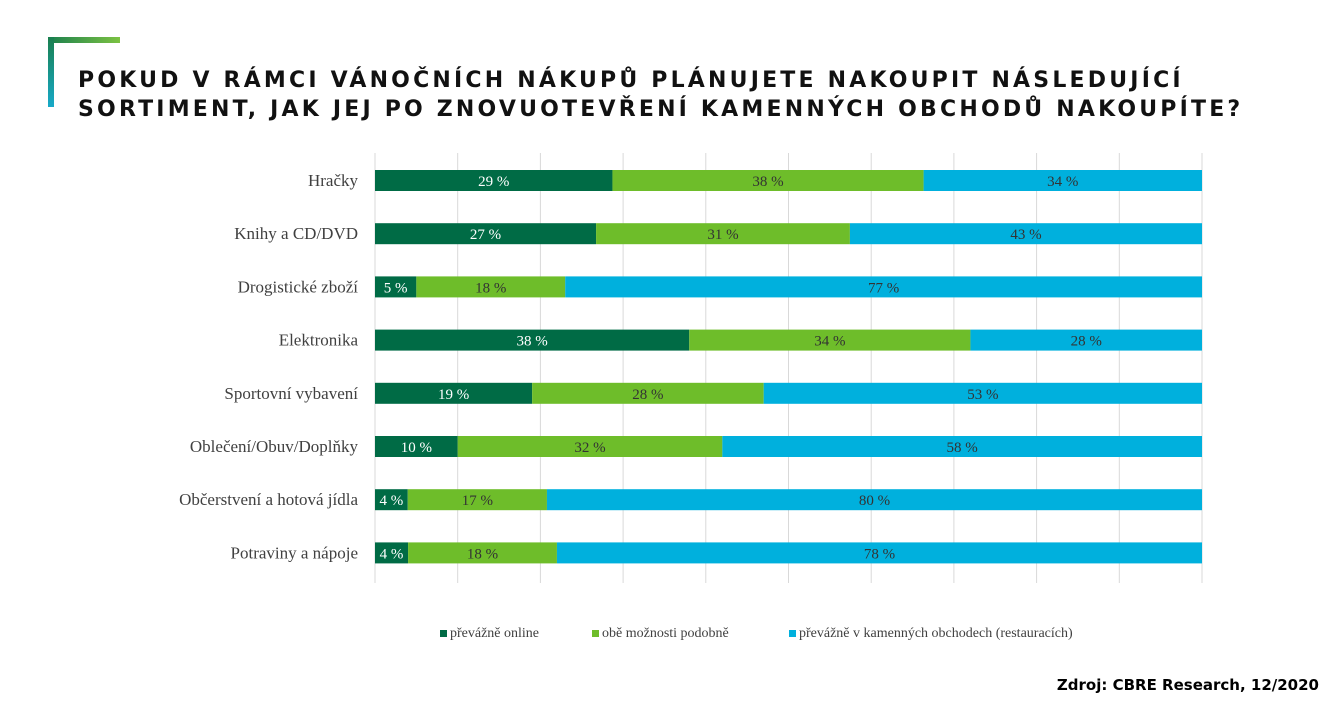  Describe the element at coordinates (274, 446) in the screenshot. I see `category-label: Oblečení/Obuv/Doplňky` at that location.